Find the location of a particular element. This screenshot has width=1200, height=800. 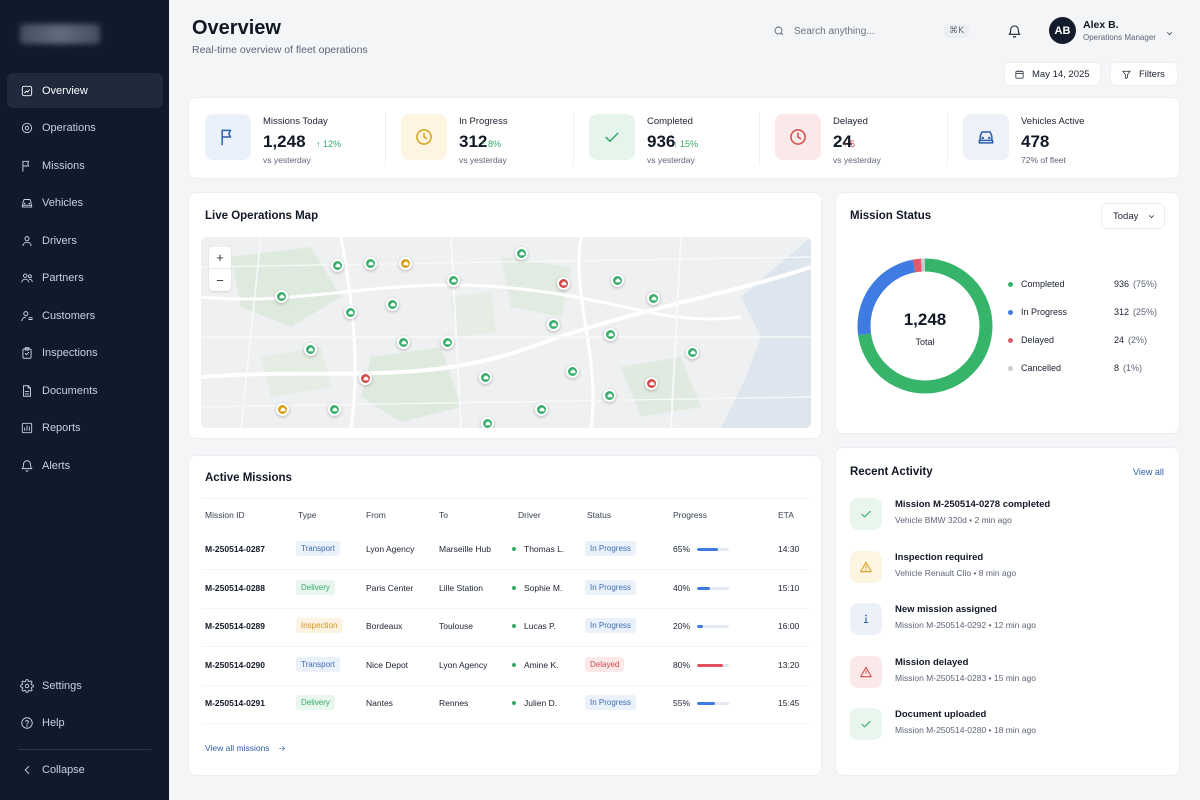

kpi-label: Missions Today is located at coordinates (295, 121).